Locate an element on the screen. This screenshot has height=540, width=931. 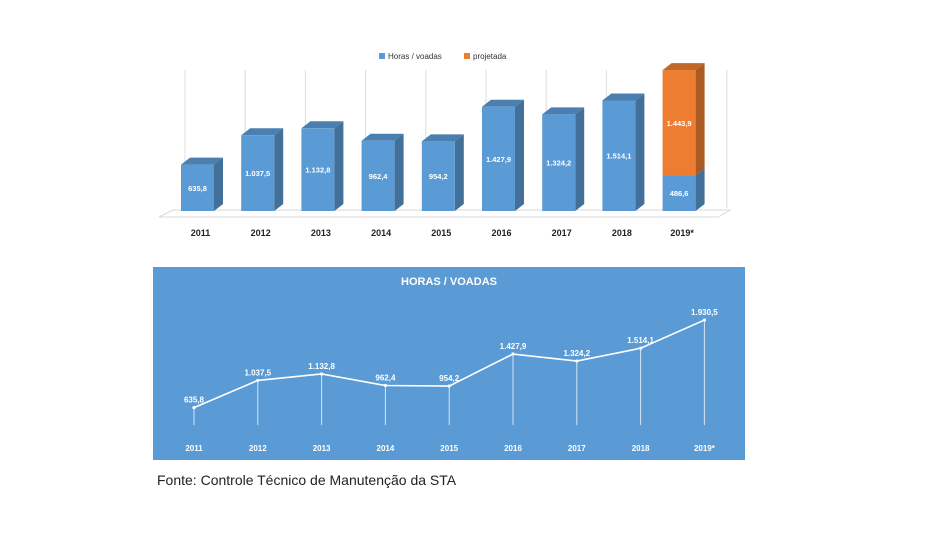
bar-2019*-front is located at coordinates (679, 193).